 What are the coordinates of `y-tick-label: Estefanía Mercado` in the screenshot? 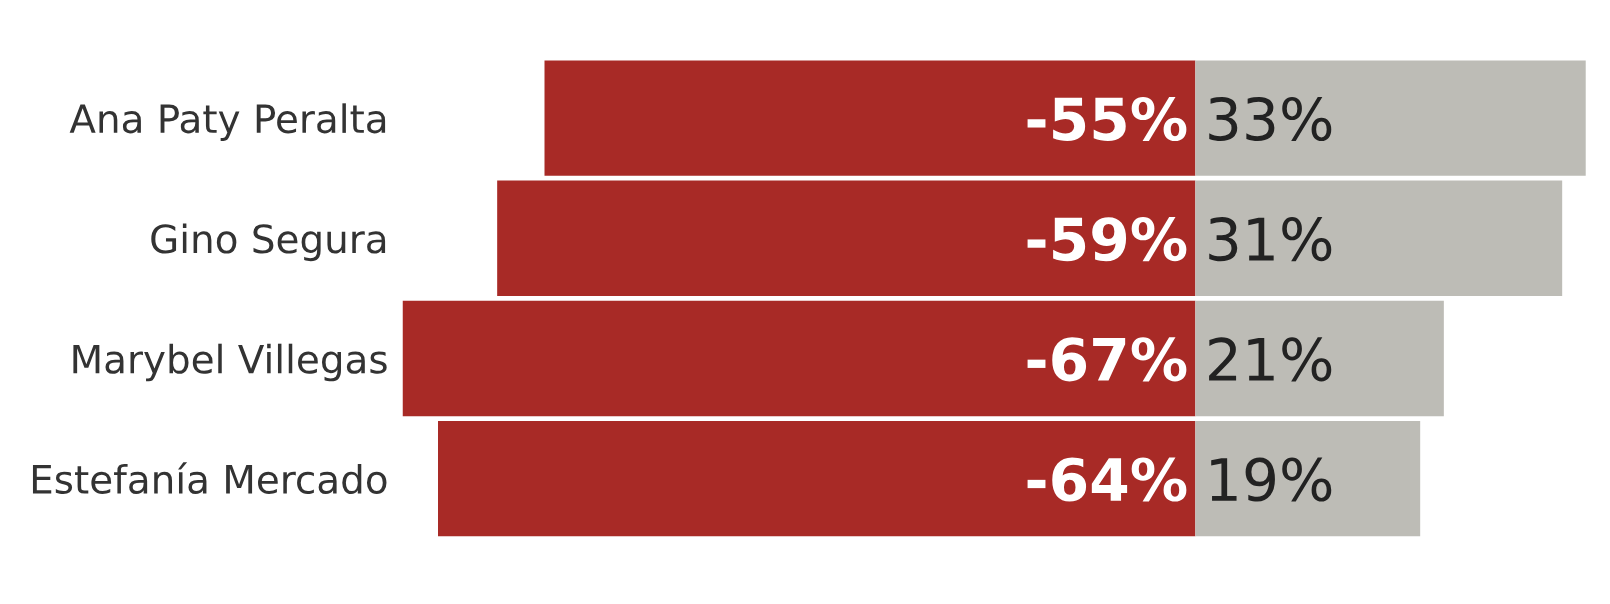 It's located at (209, 478).